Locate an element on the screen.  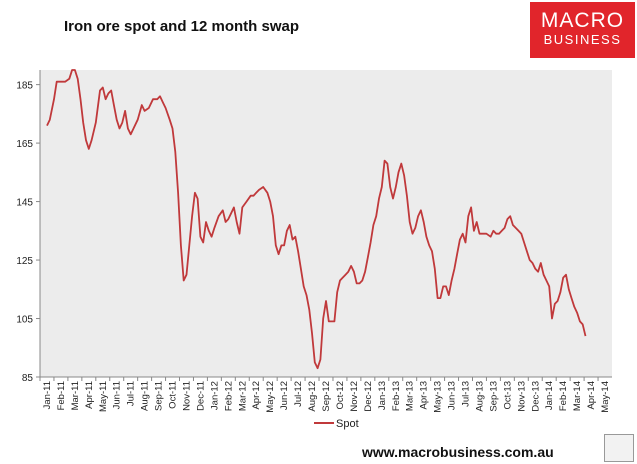
x-tick-label: Jun-11 is located at coordinates (117, 395).